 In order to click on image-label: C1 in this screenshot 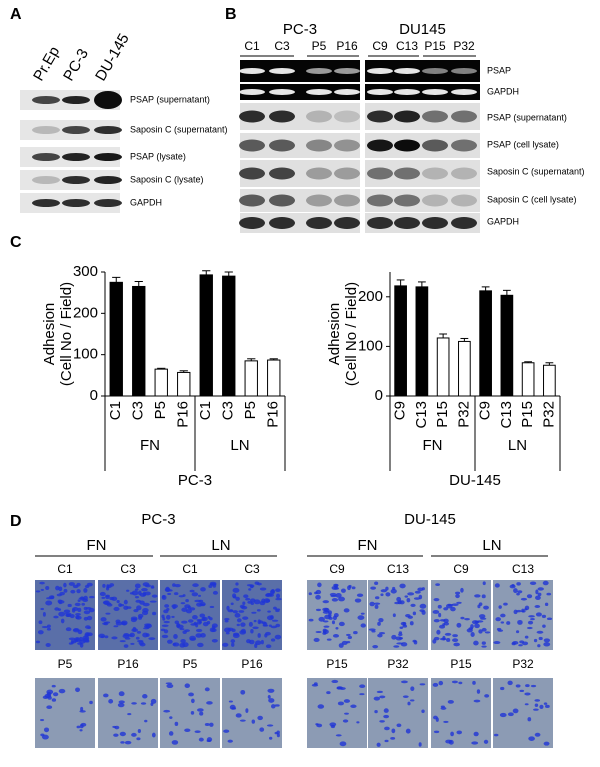, I will do `click(190, 569)`.